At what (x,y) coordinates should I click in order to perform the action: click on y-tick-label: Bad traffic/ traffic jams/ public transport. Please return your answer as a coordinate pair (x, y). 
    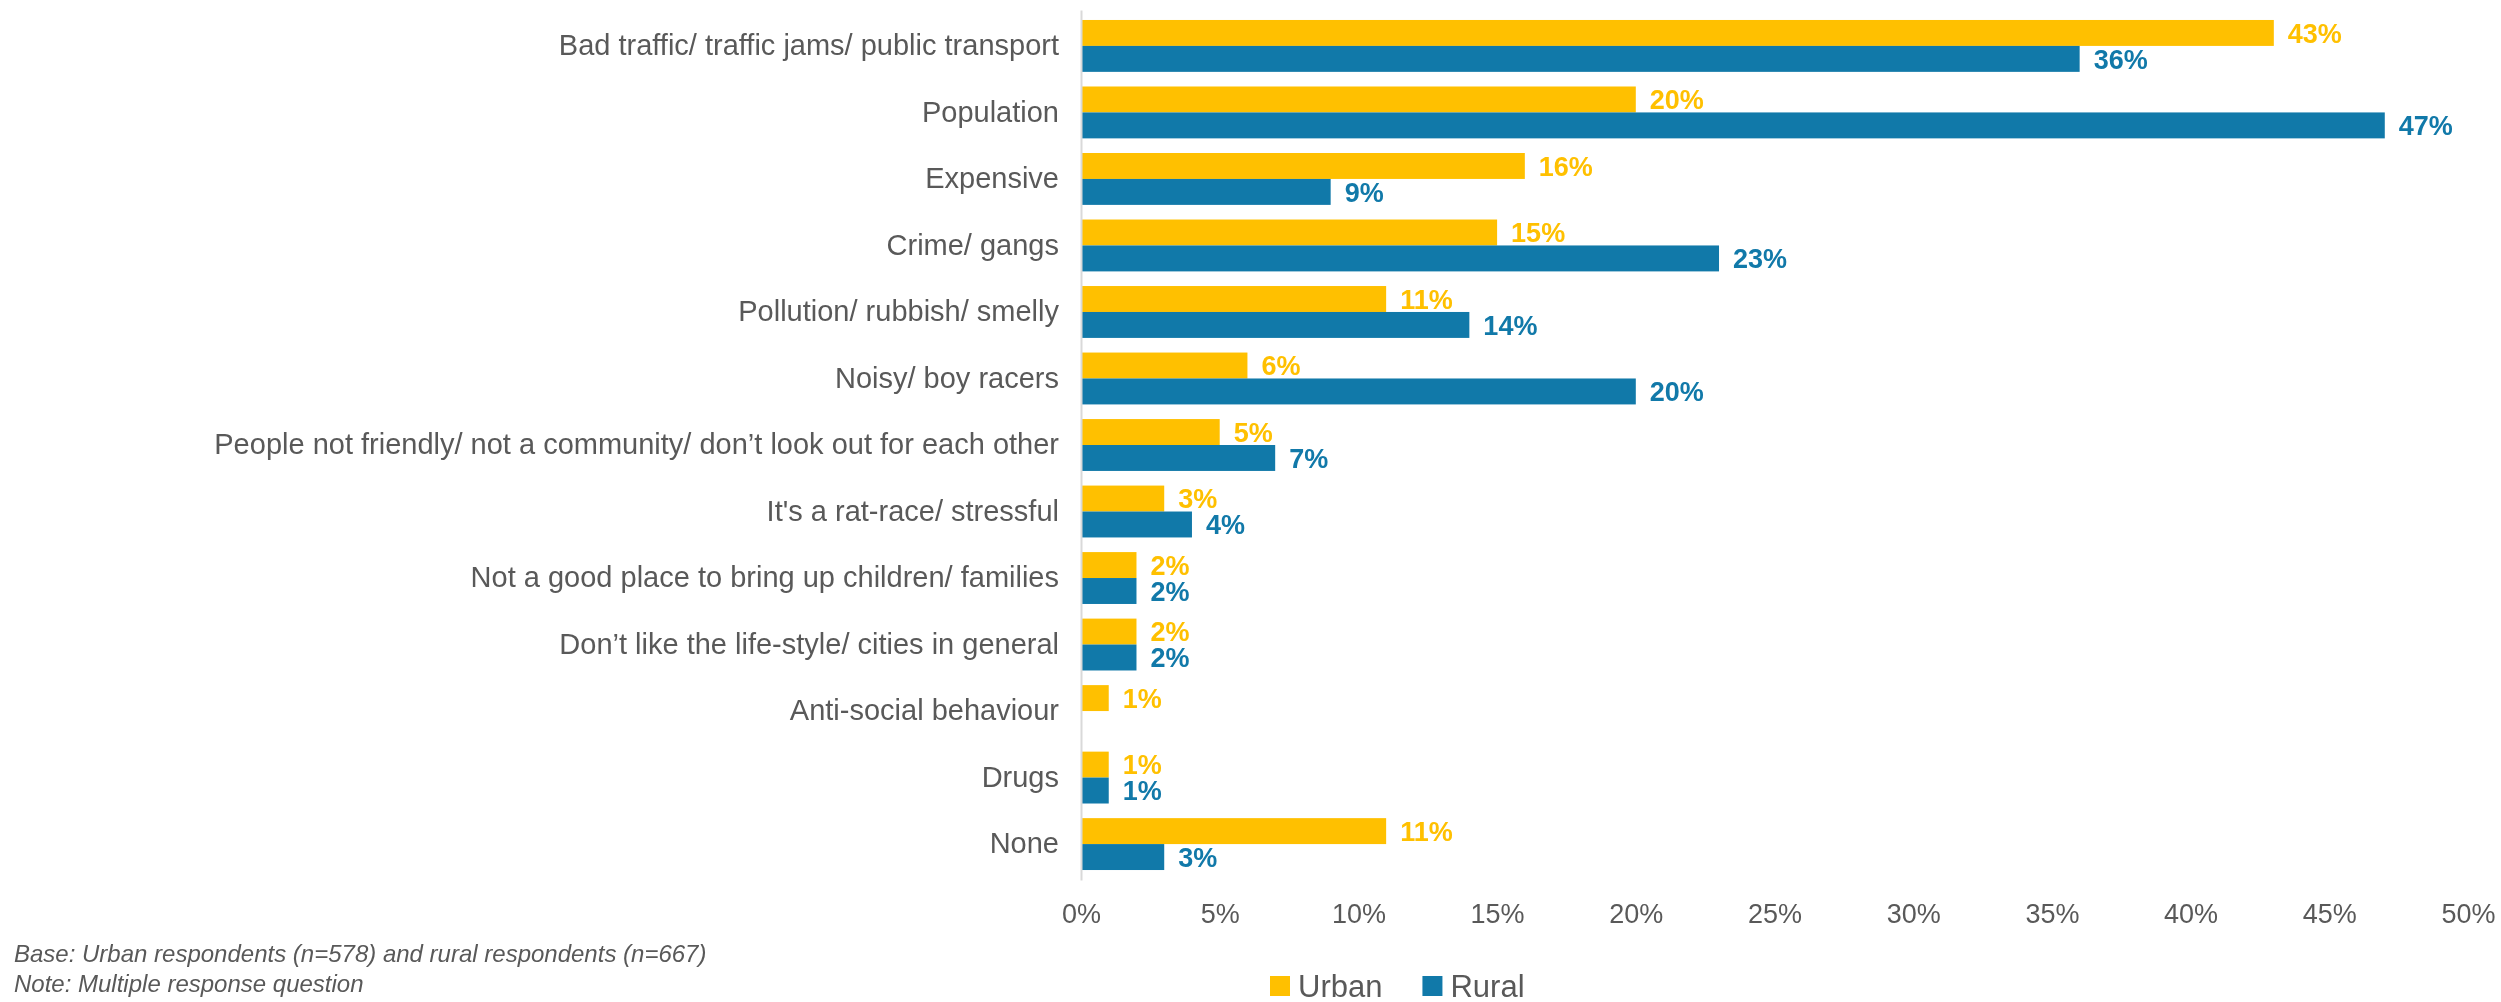
    Looking at the image, I should click on (808, 45).